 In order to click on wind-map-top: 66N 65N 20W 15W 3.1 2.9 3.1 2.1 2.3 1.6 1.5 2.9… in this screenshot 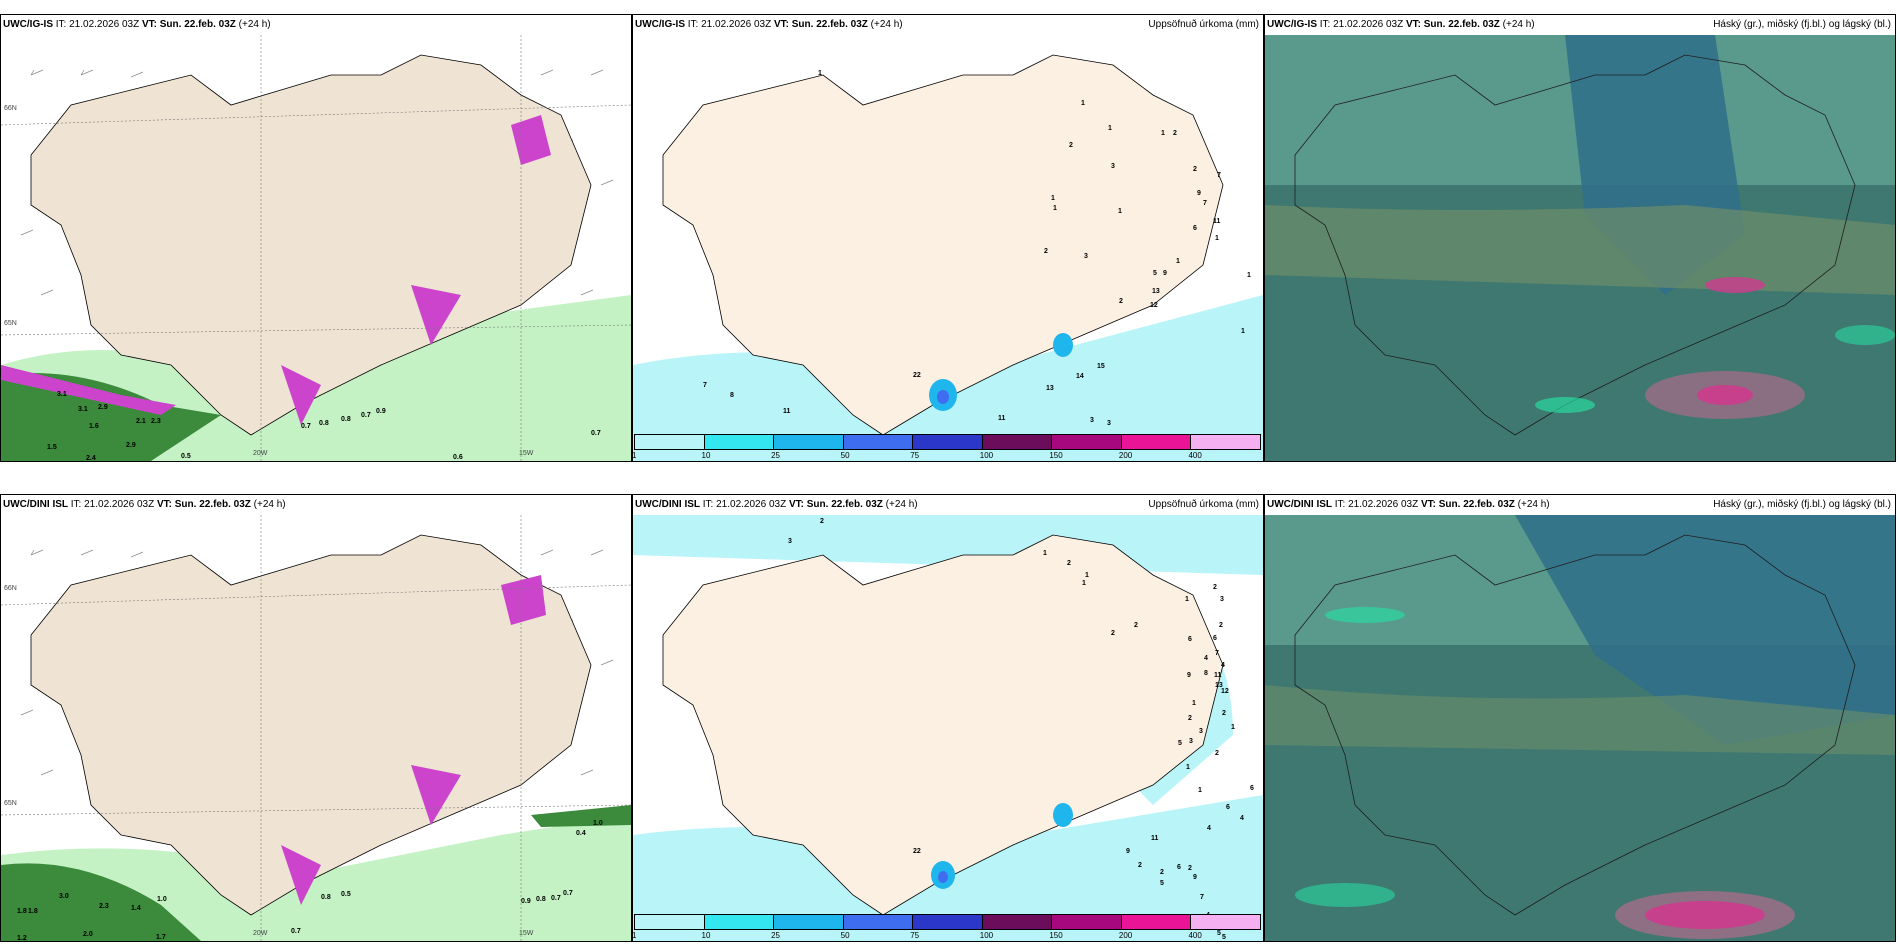, I will do `click(316, 248)`.